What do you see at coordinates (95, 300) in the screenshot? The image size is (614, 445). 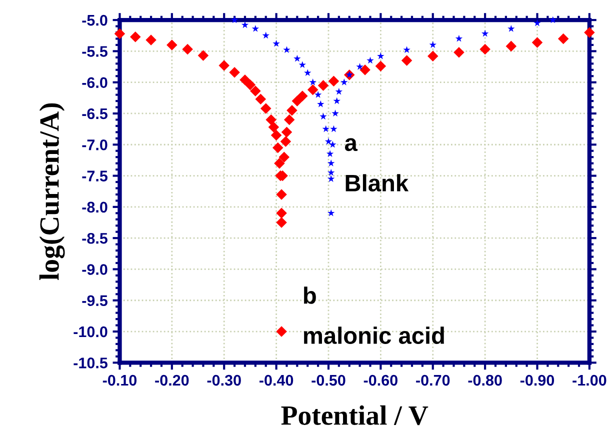 I see `y-tick-label: -9.5` at bounding box center [95, 300].